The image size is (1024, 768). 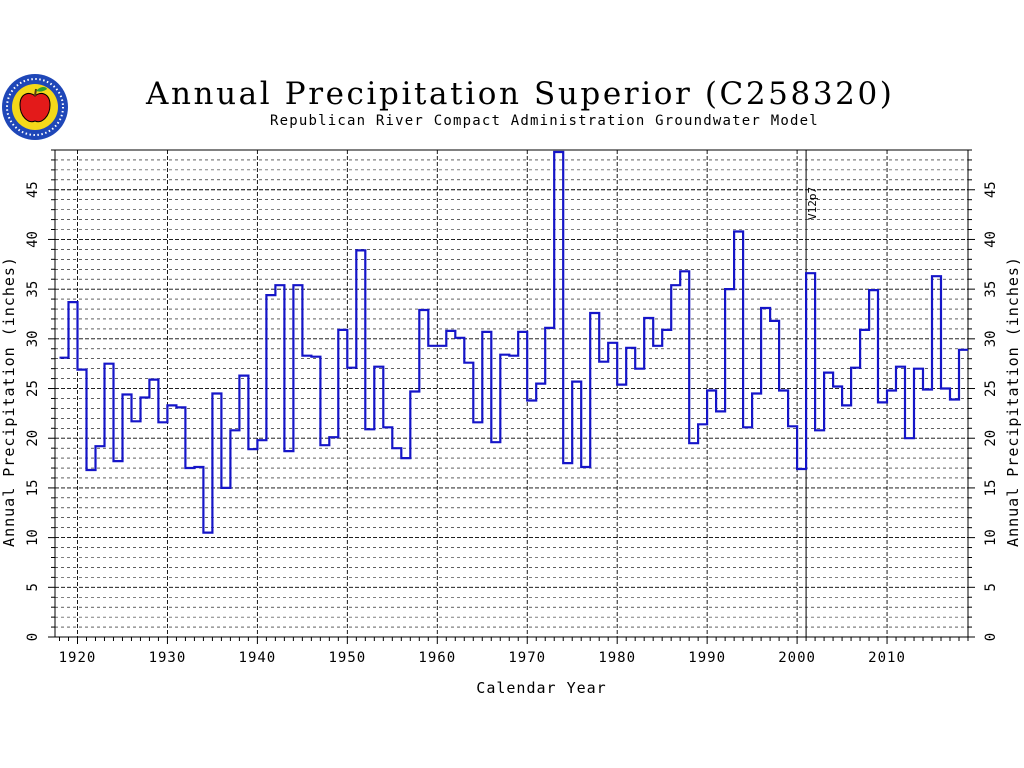 I want to click on y-tick-label-left: 0, so click(x=33, y=637).